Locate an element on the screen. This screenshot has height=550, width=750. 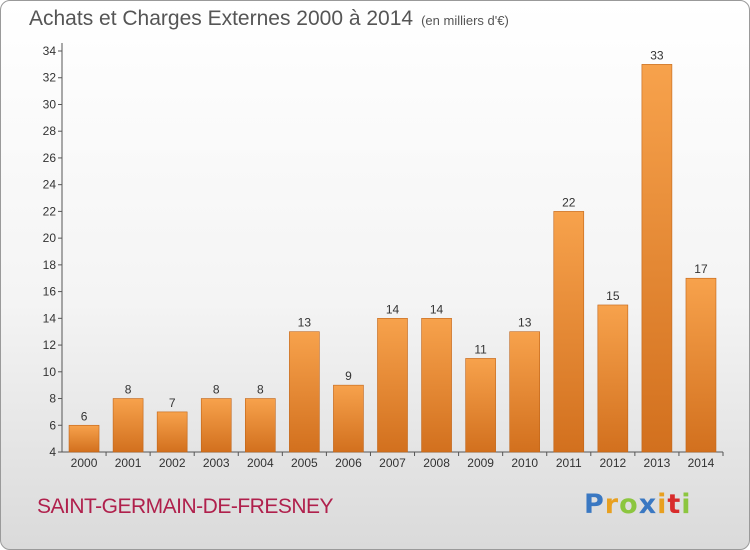
data-label-2001: 8 is located at coordinates (128, 390).